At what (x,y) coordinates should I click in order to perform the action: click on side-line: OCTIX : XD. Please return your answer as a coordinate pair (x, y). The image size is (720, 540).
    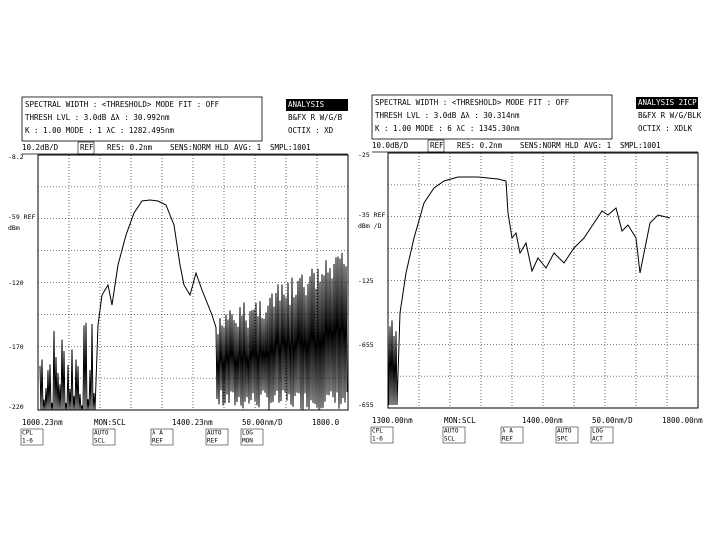
    Looking at the image, I should click on (311, 130).